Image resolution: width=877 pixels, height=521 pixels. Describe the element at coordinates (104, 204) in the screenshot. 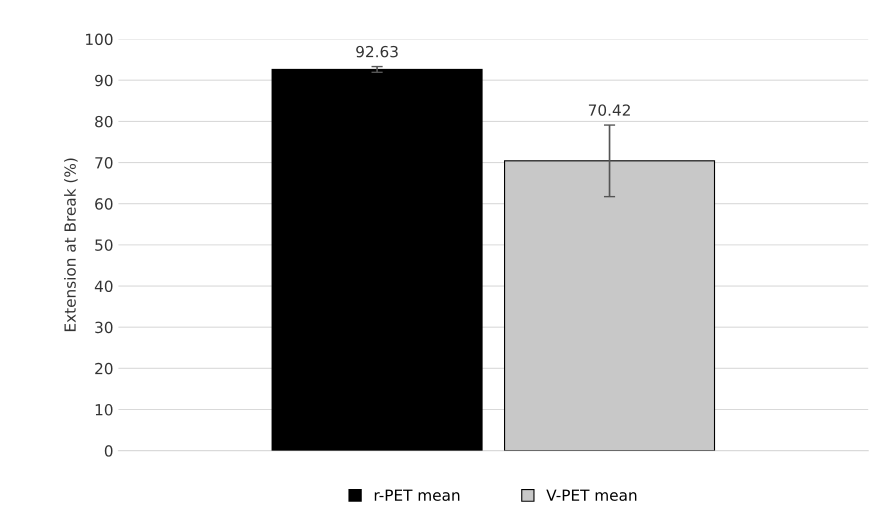

I see `y-tick-label: 60` at that location.